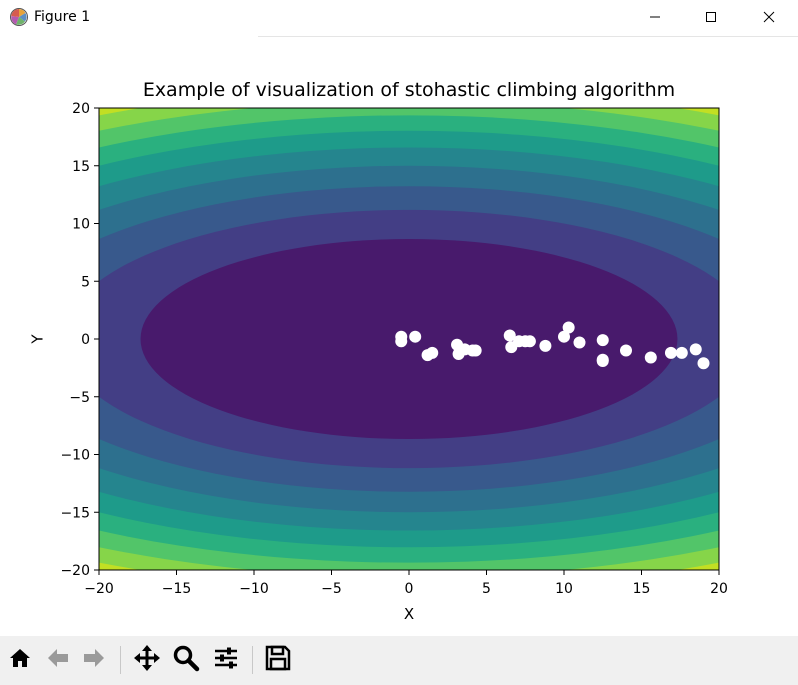 The height and width of the screenshot is (685, 798). I want to click on close-button, so click(769, 17).